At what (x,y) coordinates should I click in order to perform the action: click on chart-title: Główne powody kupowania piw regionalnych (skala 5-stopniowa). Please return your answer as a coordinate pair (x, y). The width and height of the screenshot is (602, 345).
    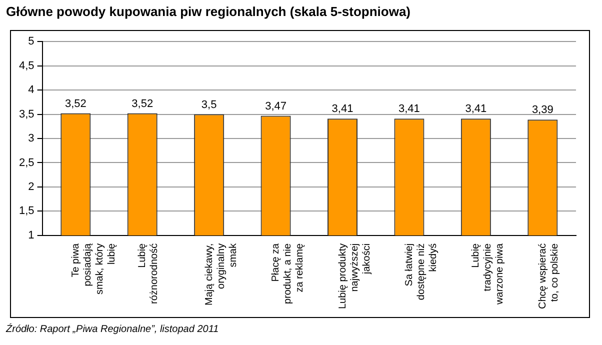
    Looking at the image, I should click on (208, 11).